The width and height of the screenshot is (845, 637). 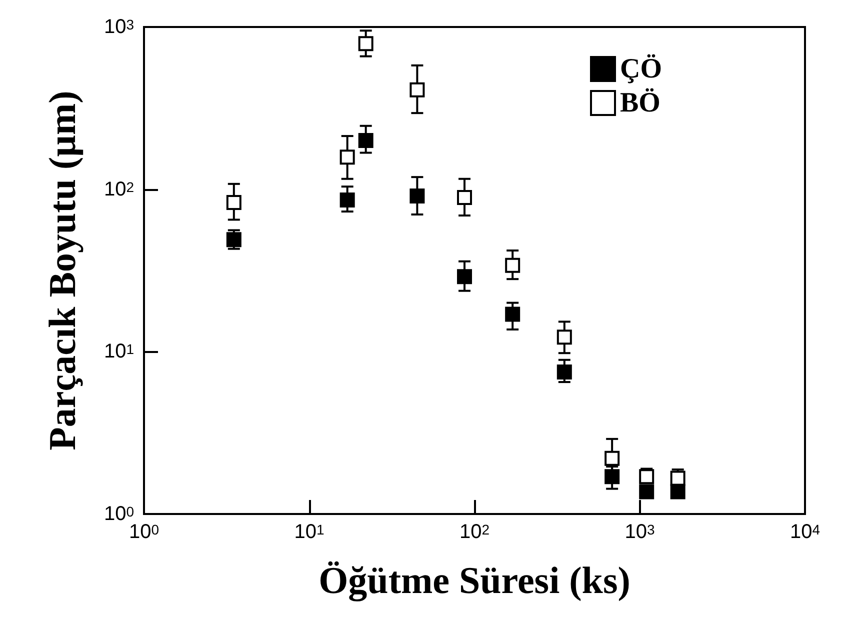 What do you see at coordinates (640, 103) in the screenshot?
I see `legend-label: BÖ` at bounding box center [640, 103].